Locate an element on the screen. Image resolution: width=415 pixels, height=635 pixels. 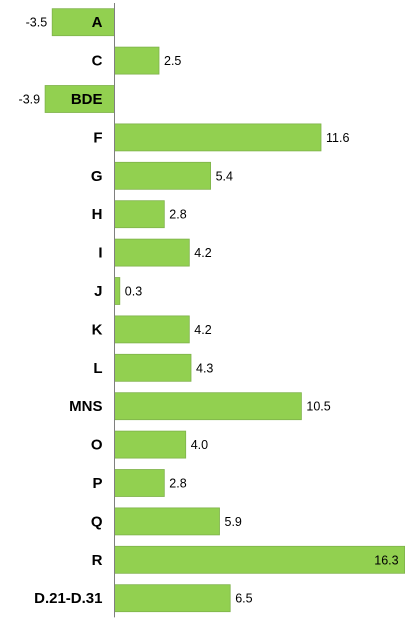
bar-h is located at coordinates (139, 214).